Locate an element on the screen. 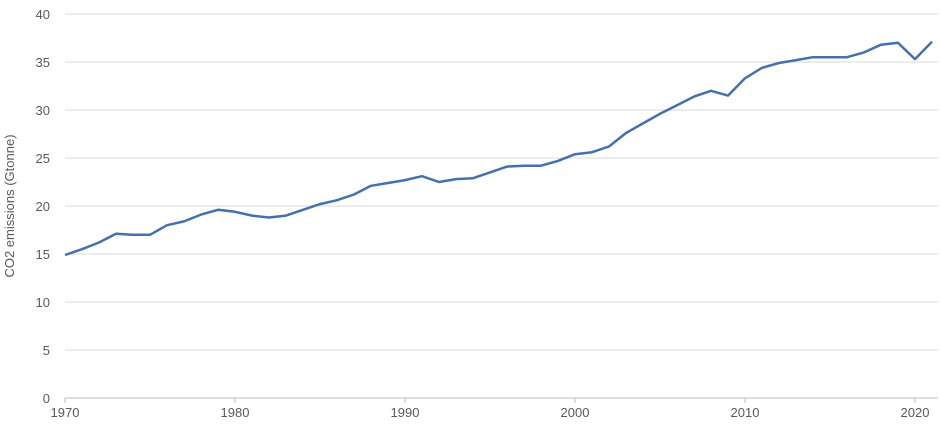 The width and height of the screenshot is (940, 432). y-tick-label: 30 is located at coordinates (43, 110).